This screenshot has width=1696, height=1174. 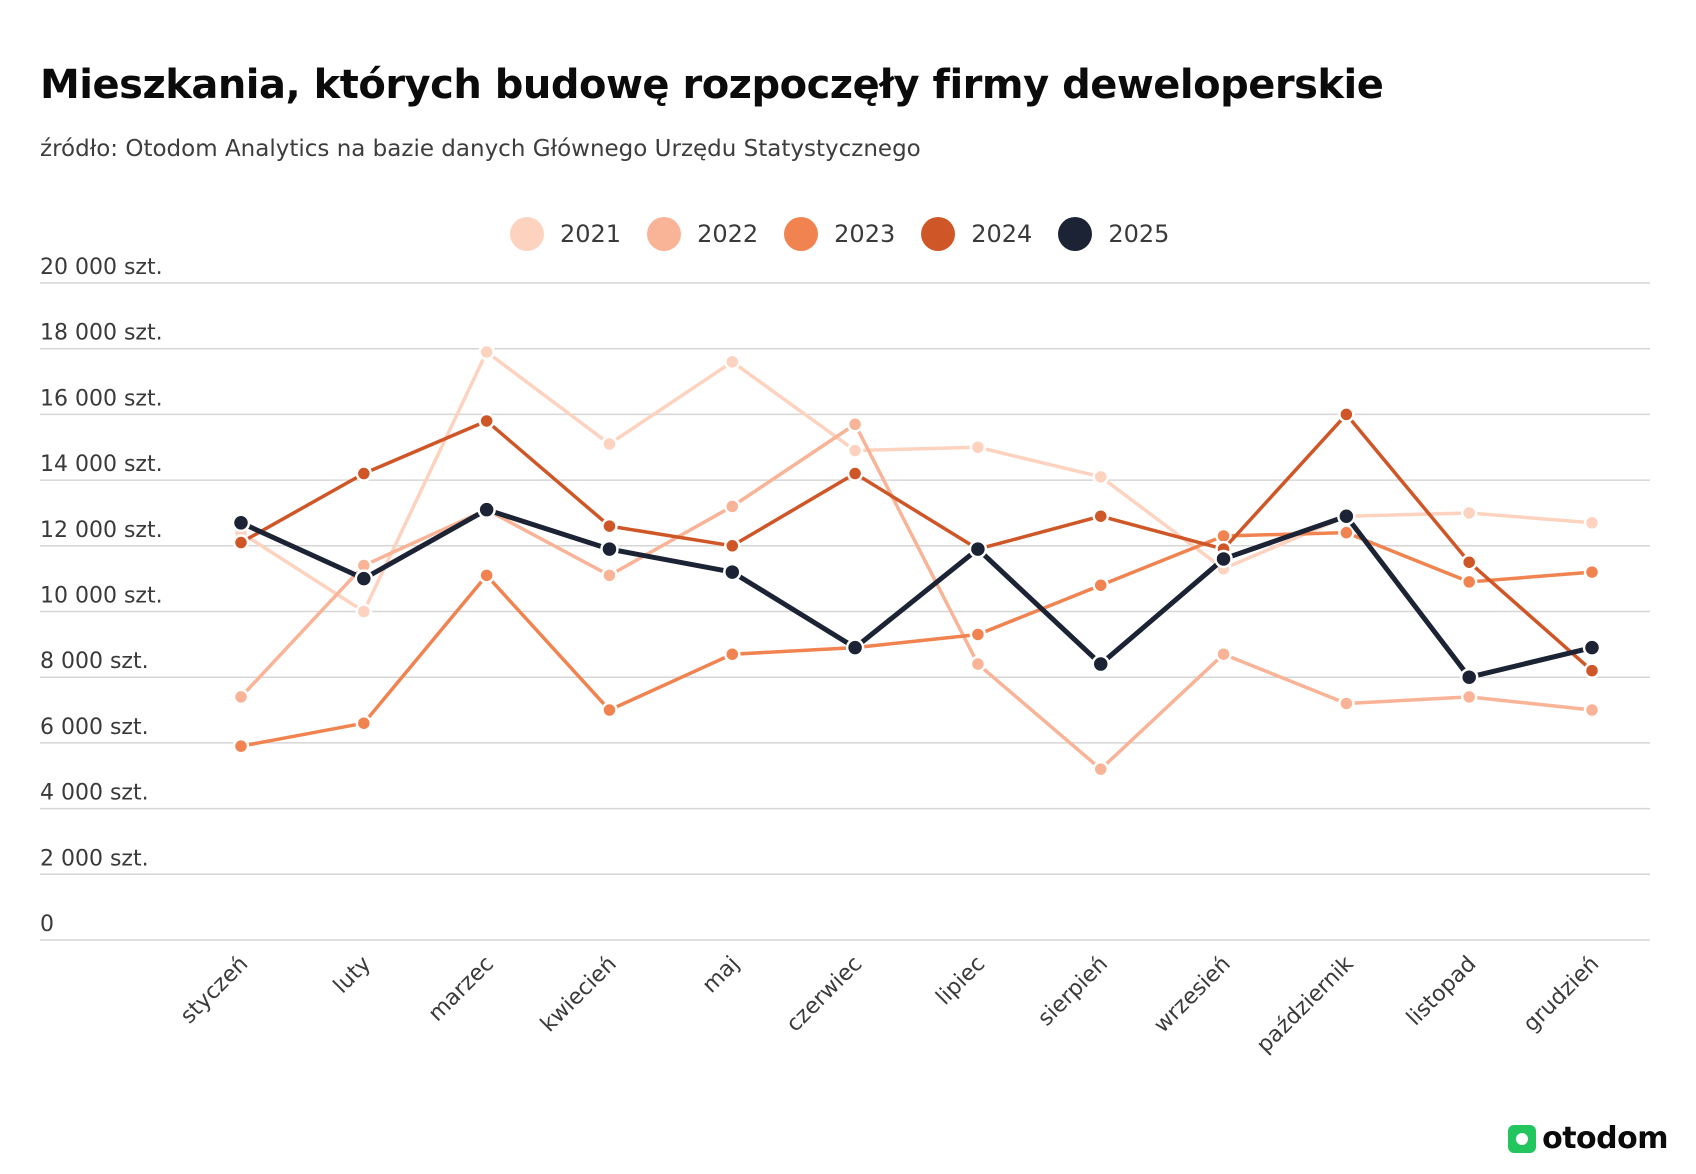 I want to click on legend-label: 2024, so click(x=1002, y=234).